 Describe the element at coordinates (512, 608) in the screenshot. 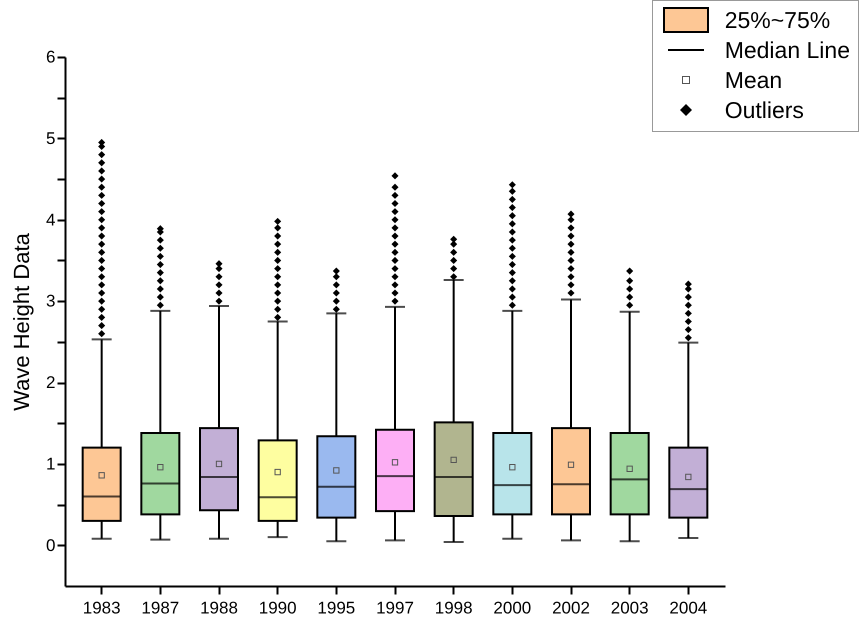

I see `x-tick-label: 2000` at that location.